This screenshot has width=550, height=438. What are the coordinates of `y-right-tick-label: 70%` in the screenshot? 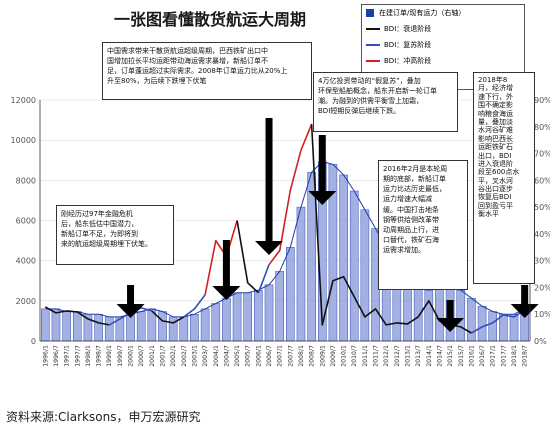 It's located at (542, 154).